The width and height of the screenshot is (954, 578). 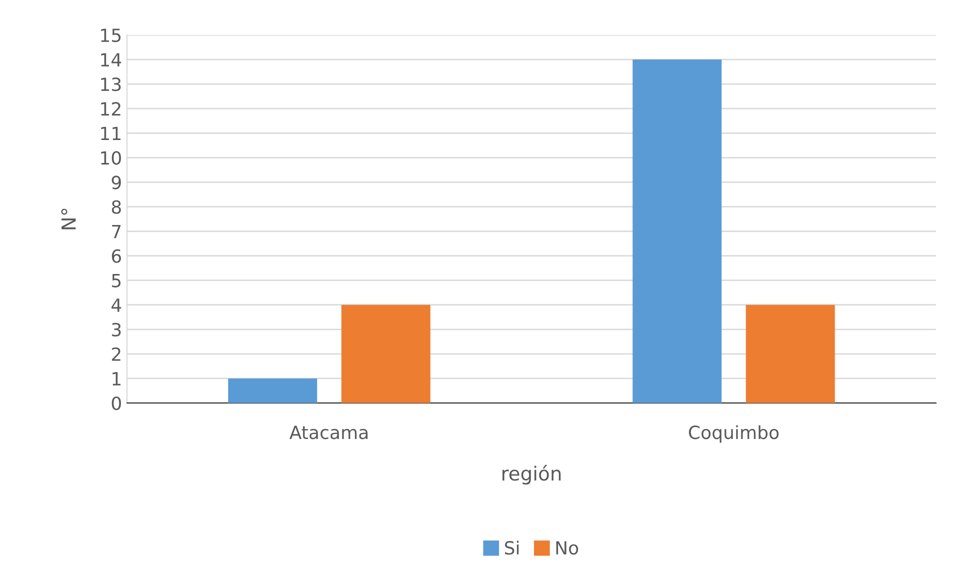 What do you see at coordinates (733, 434) in the screenshot?
I see `x-tick-label: Coquimbo` at bounding box center [733, 434].